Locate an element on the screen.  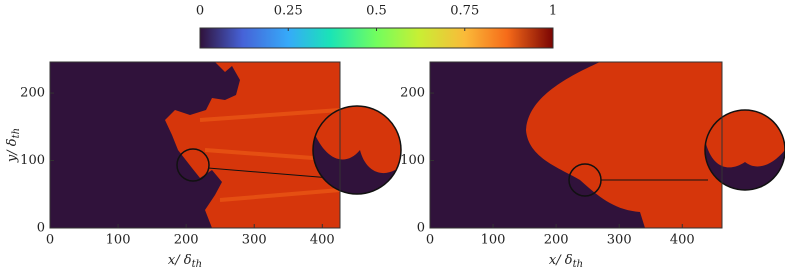
colorbar-tick-label: 0.75 is located at coordinates (464, 11).